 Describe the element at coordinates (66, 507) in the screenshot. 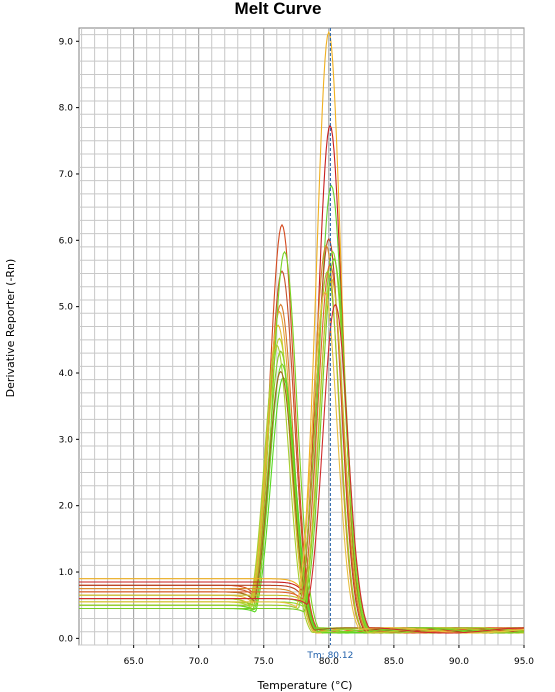

I see `y-tick-label: 2.0` at that location.